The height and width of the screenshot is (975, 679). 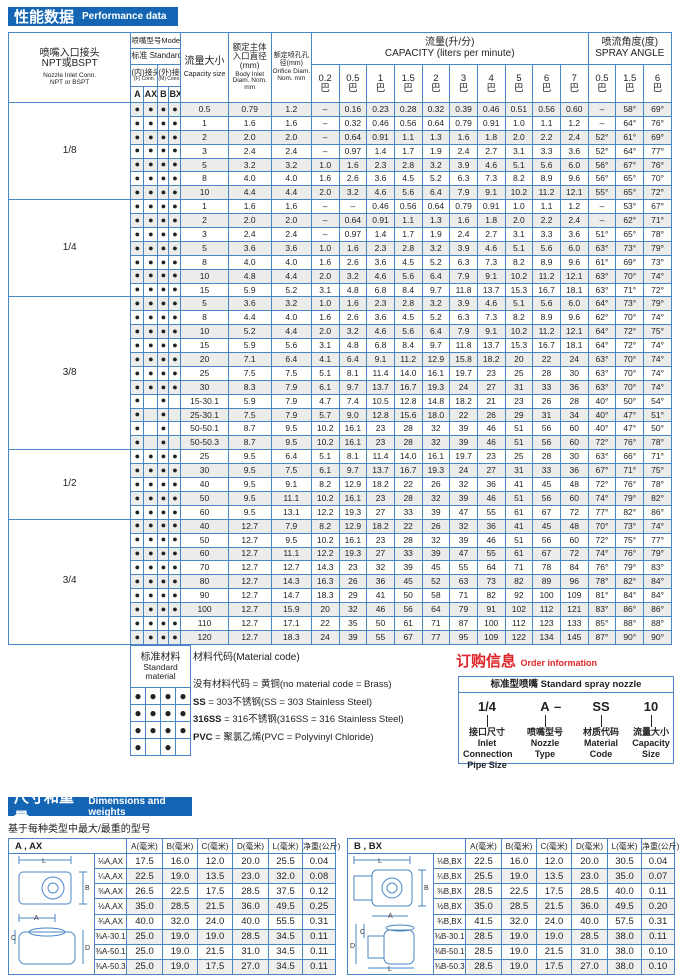 I want to click on capacity-value: 5.6, so click(x=546, y=165).